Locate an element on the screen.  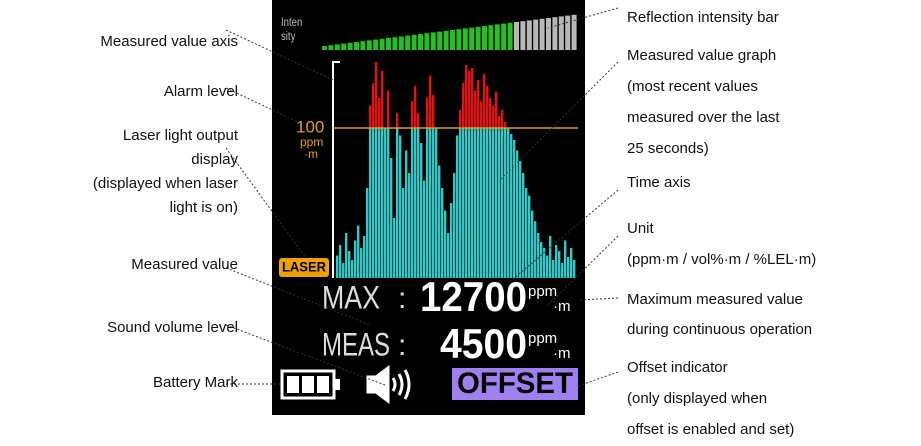
callout-label: Sound volume level is located at coordinates (172, 327).